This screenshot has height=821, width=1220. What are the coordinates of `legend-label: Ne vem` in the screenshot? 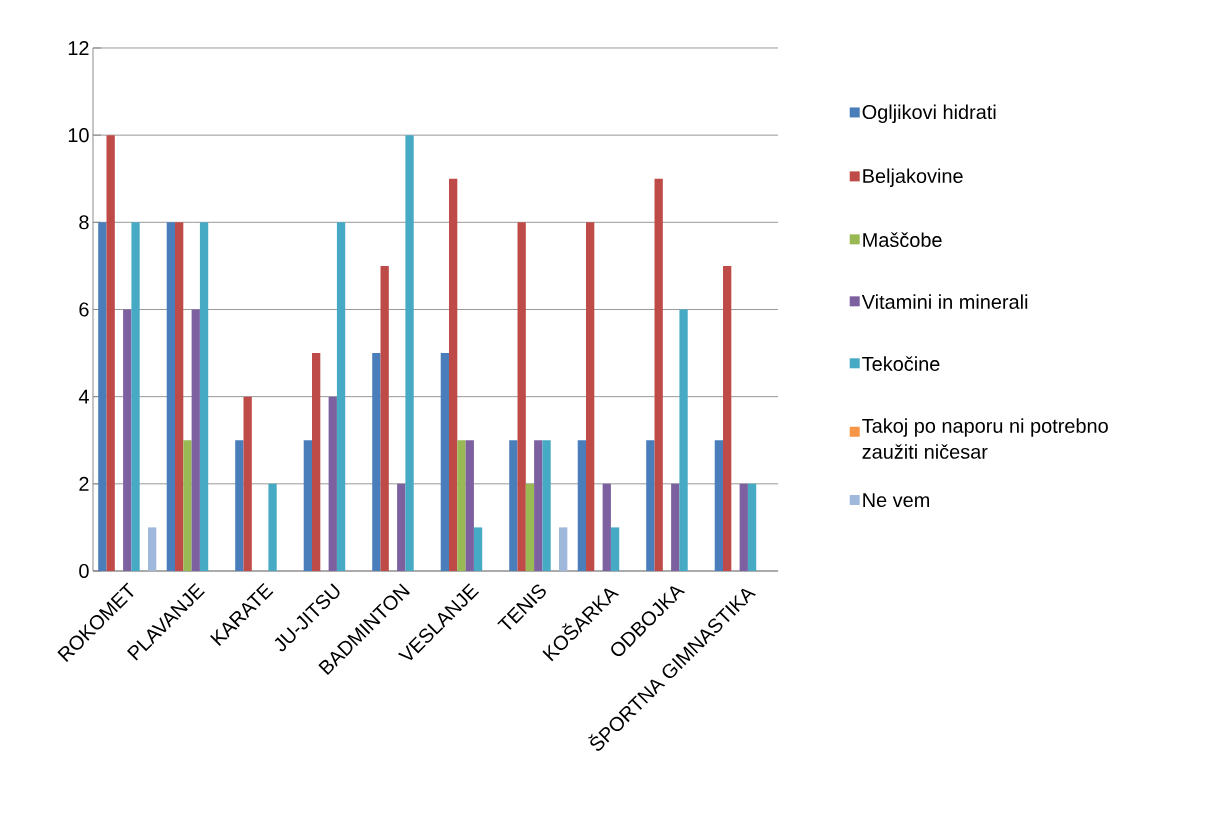 It's located at (896, 500).